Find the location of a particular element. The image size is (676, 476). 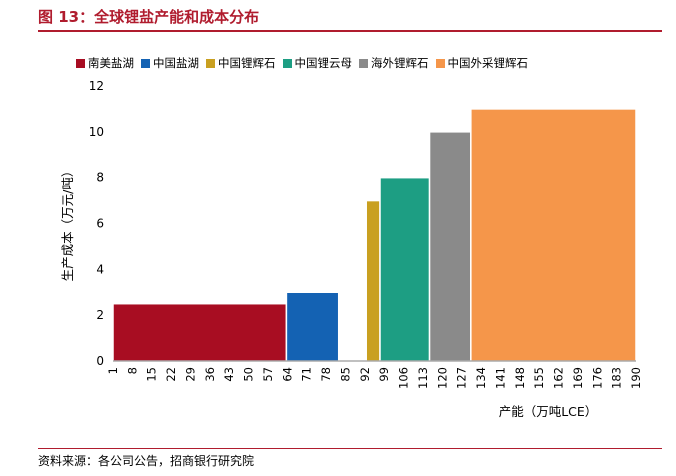

y-tick-label: 6 is located at coordinates (100, 224).